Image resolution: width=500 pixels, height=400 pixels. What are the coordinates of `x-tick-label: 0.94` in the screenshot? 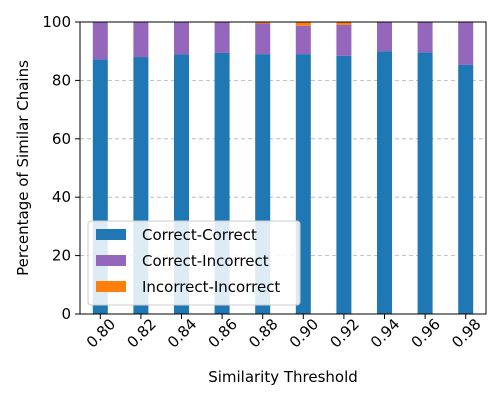 It's located at (385, 333).